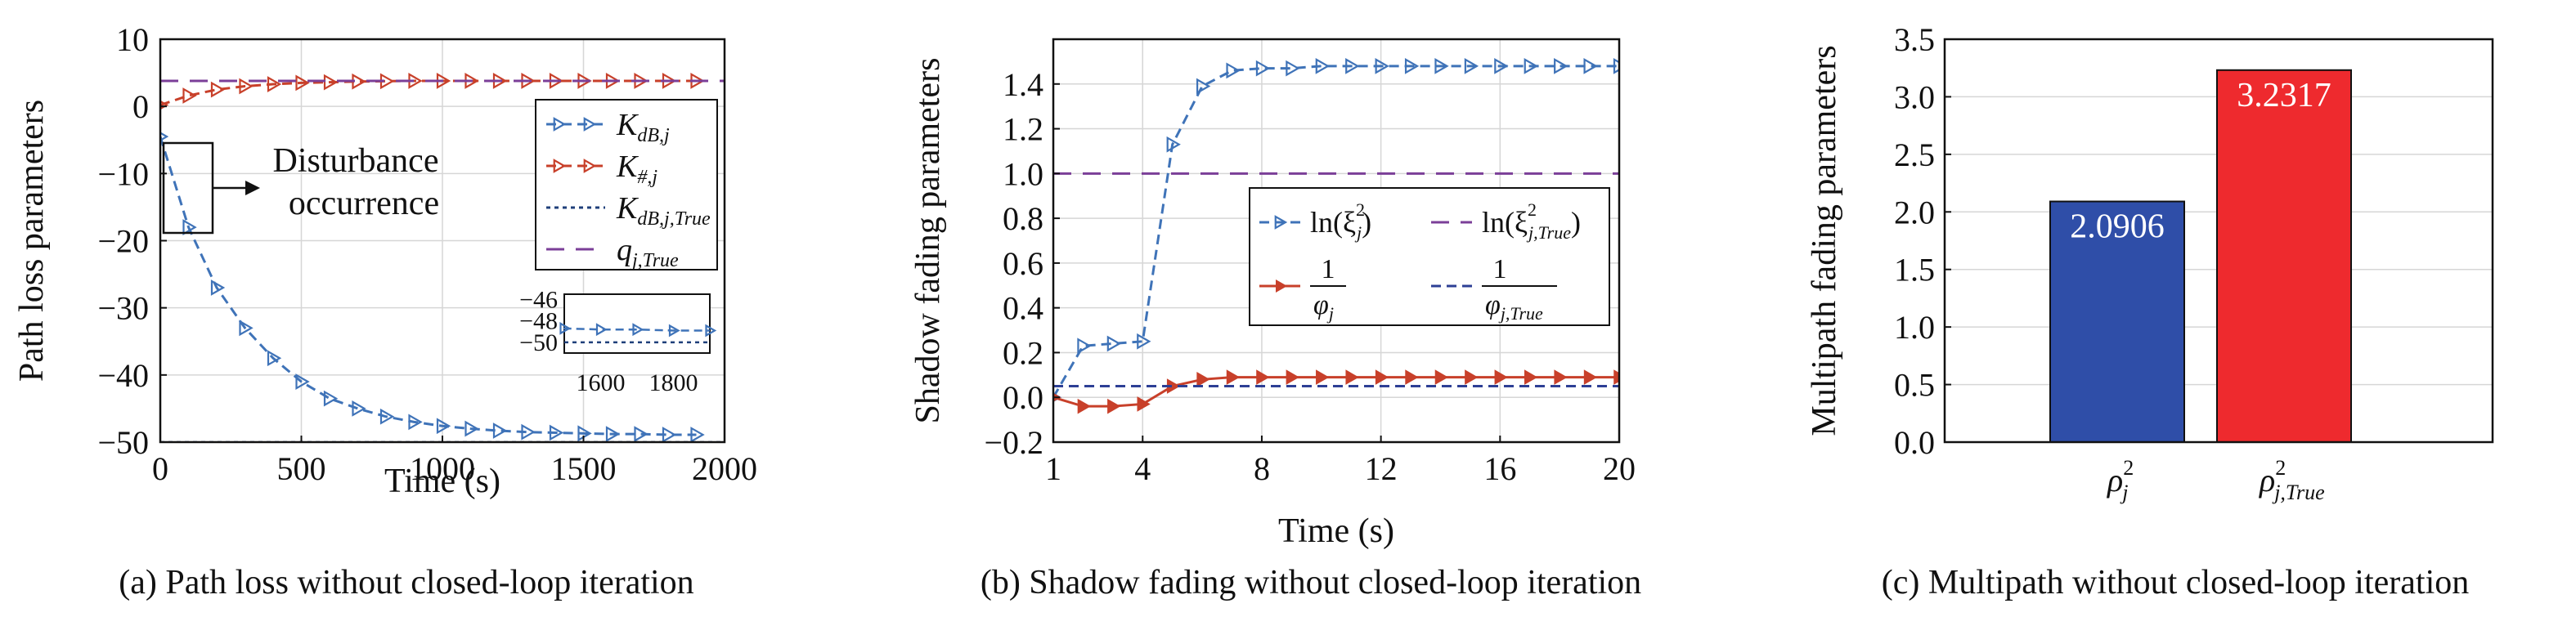  I want to click on bar, so click(2117, 322).